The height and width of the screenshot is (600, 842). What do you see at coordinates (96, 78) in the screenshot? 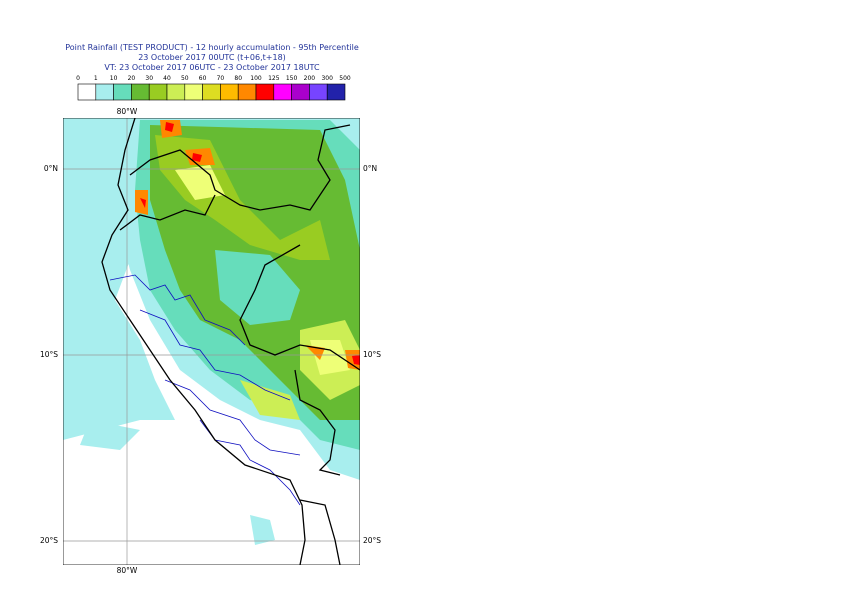
I see `legend-label: 1` at bounding box center [96, 78].